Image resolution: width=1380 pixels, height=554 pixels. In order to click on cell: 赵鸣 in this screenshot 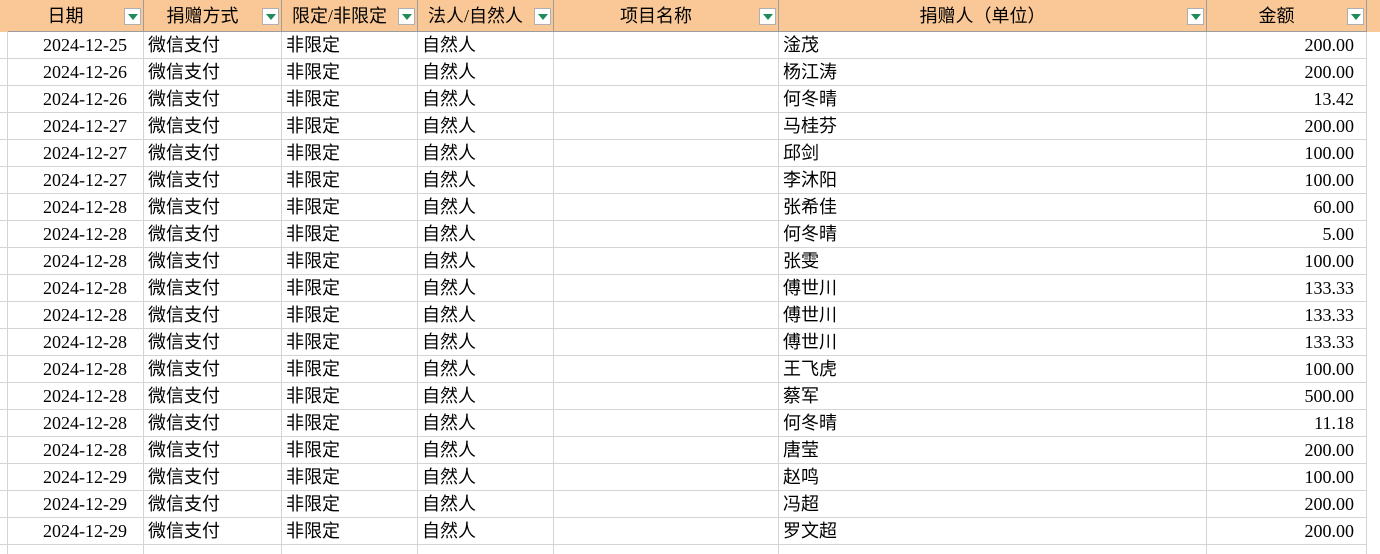, I will do `click(993, 477)`.